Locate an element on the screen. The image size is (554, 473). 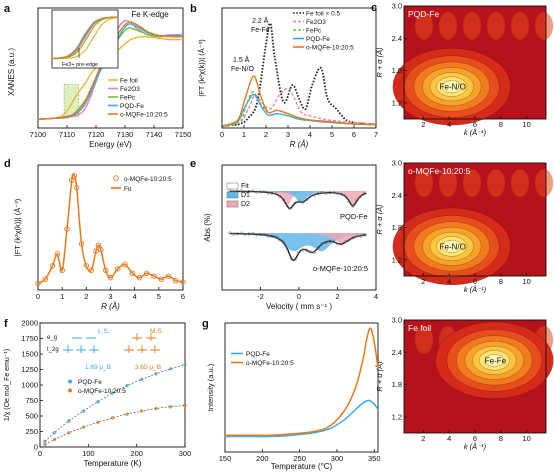
heatmap-title: o-MQFe-10:20:5 is located at coordinates (439, 171).